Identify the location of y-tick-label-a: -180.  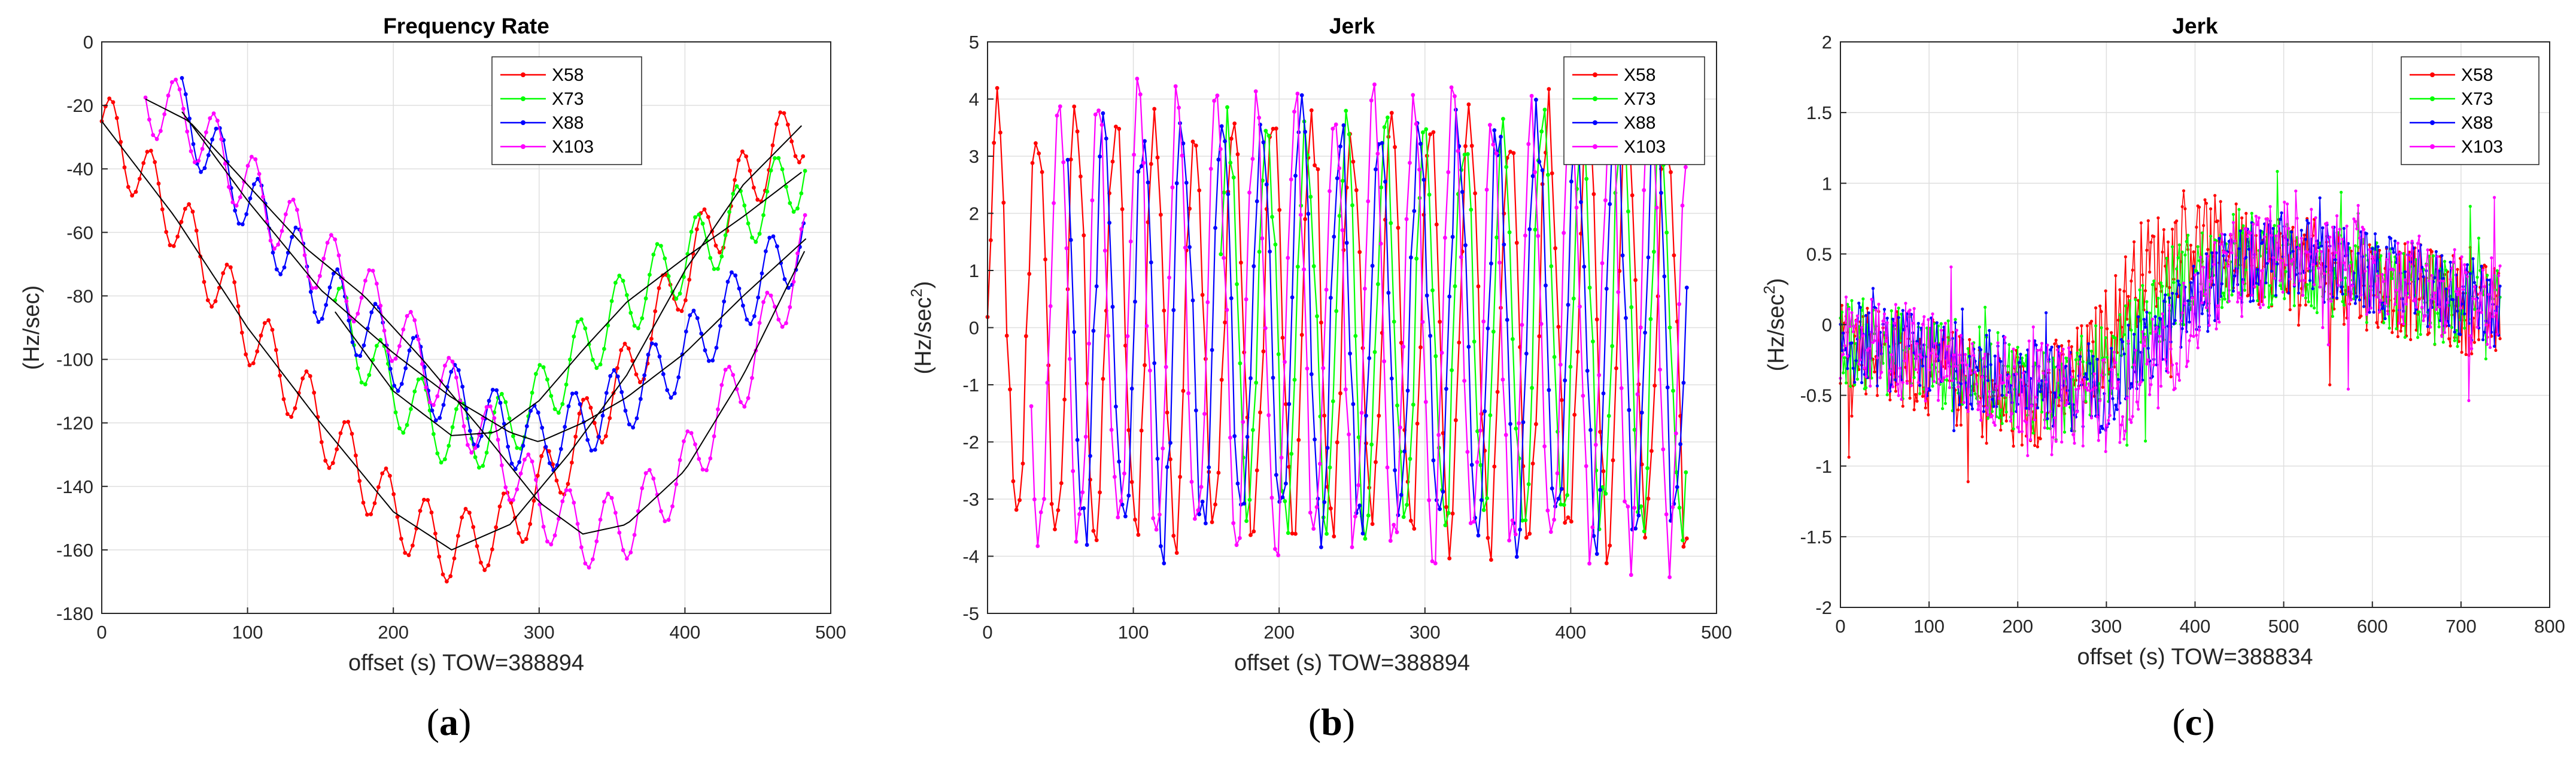
(74, 613).